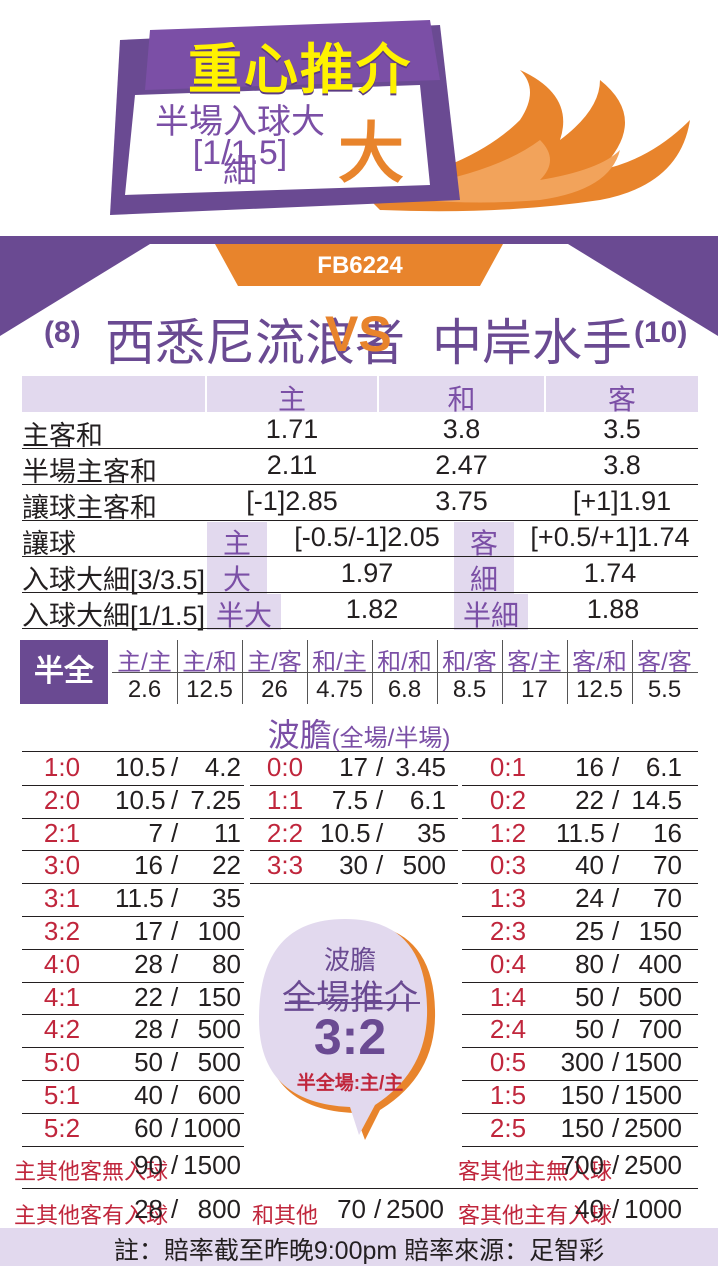 This screenshot has height=1270, width=718. Describe the element at coordinates (274, 662) in the screenshot. I see `half-full-key: 主/客` at that location.